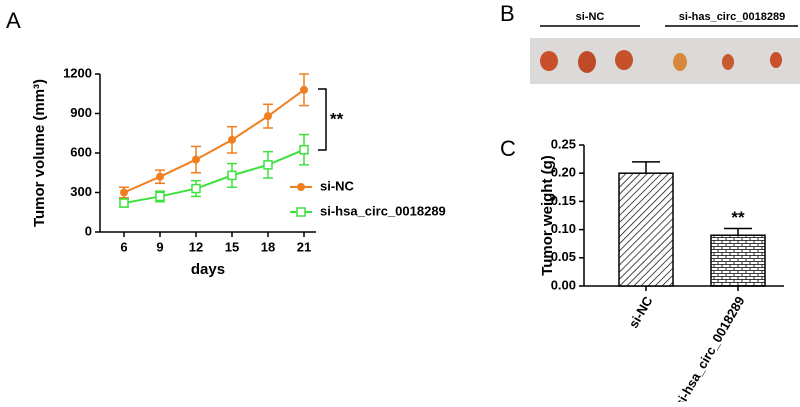 This screenshot has width=800, height=407. What do you see at coordinates (563, 256) in the screenshot?
I see `y-tick-label: 0.05` at bounding box center [563, 256].